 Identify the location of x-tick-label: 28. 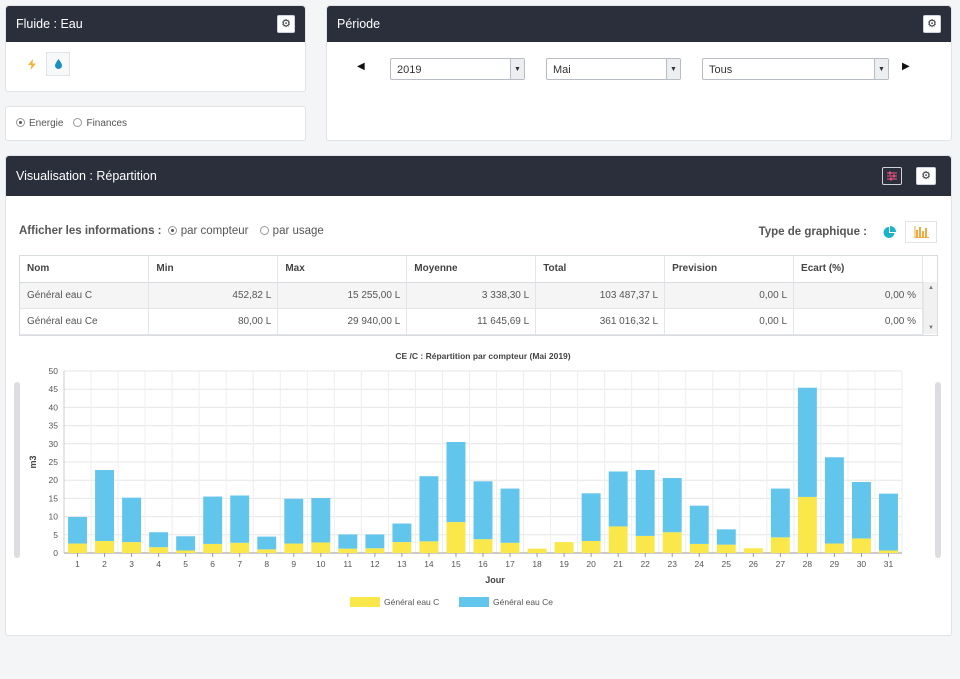
(808, 564).